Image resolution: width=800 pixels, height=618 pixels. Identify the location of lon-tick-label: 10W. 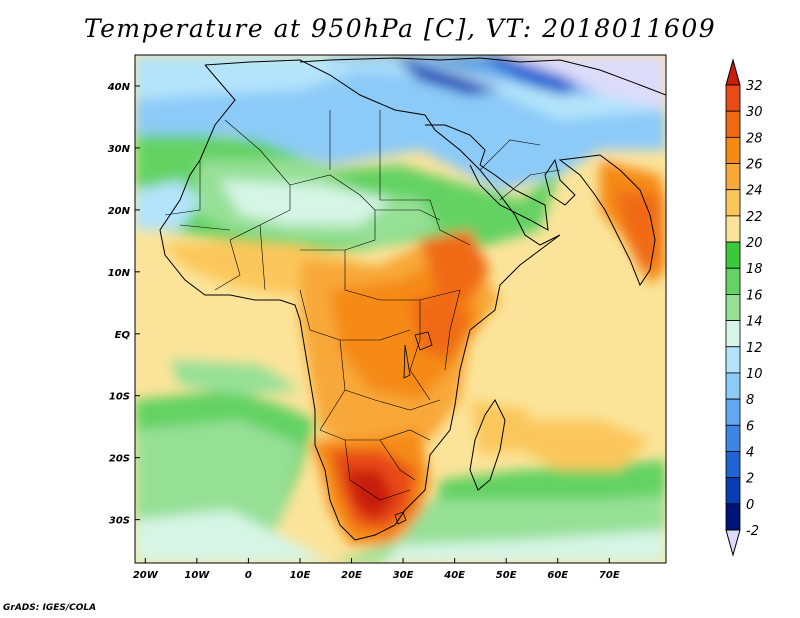
(197, 575).